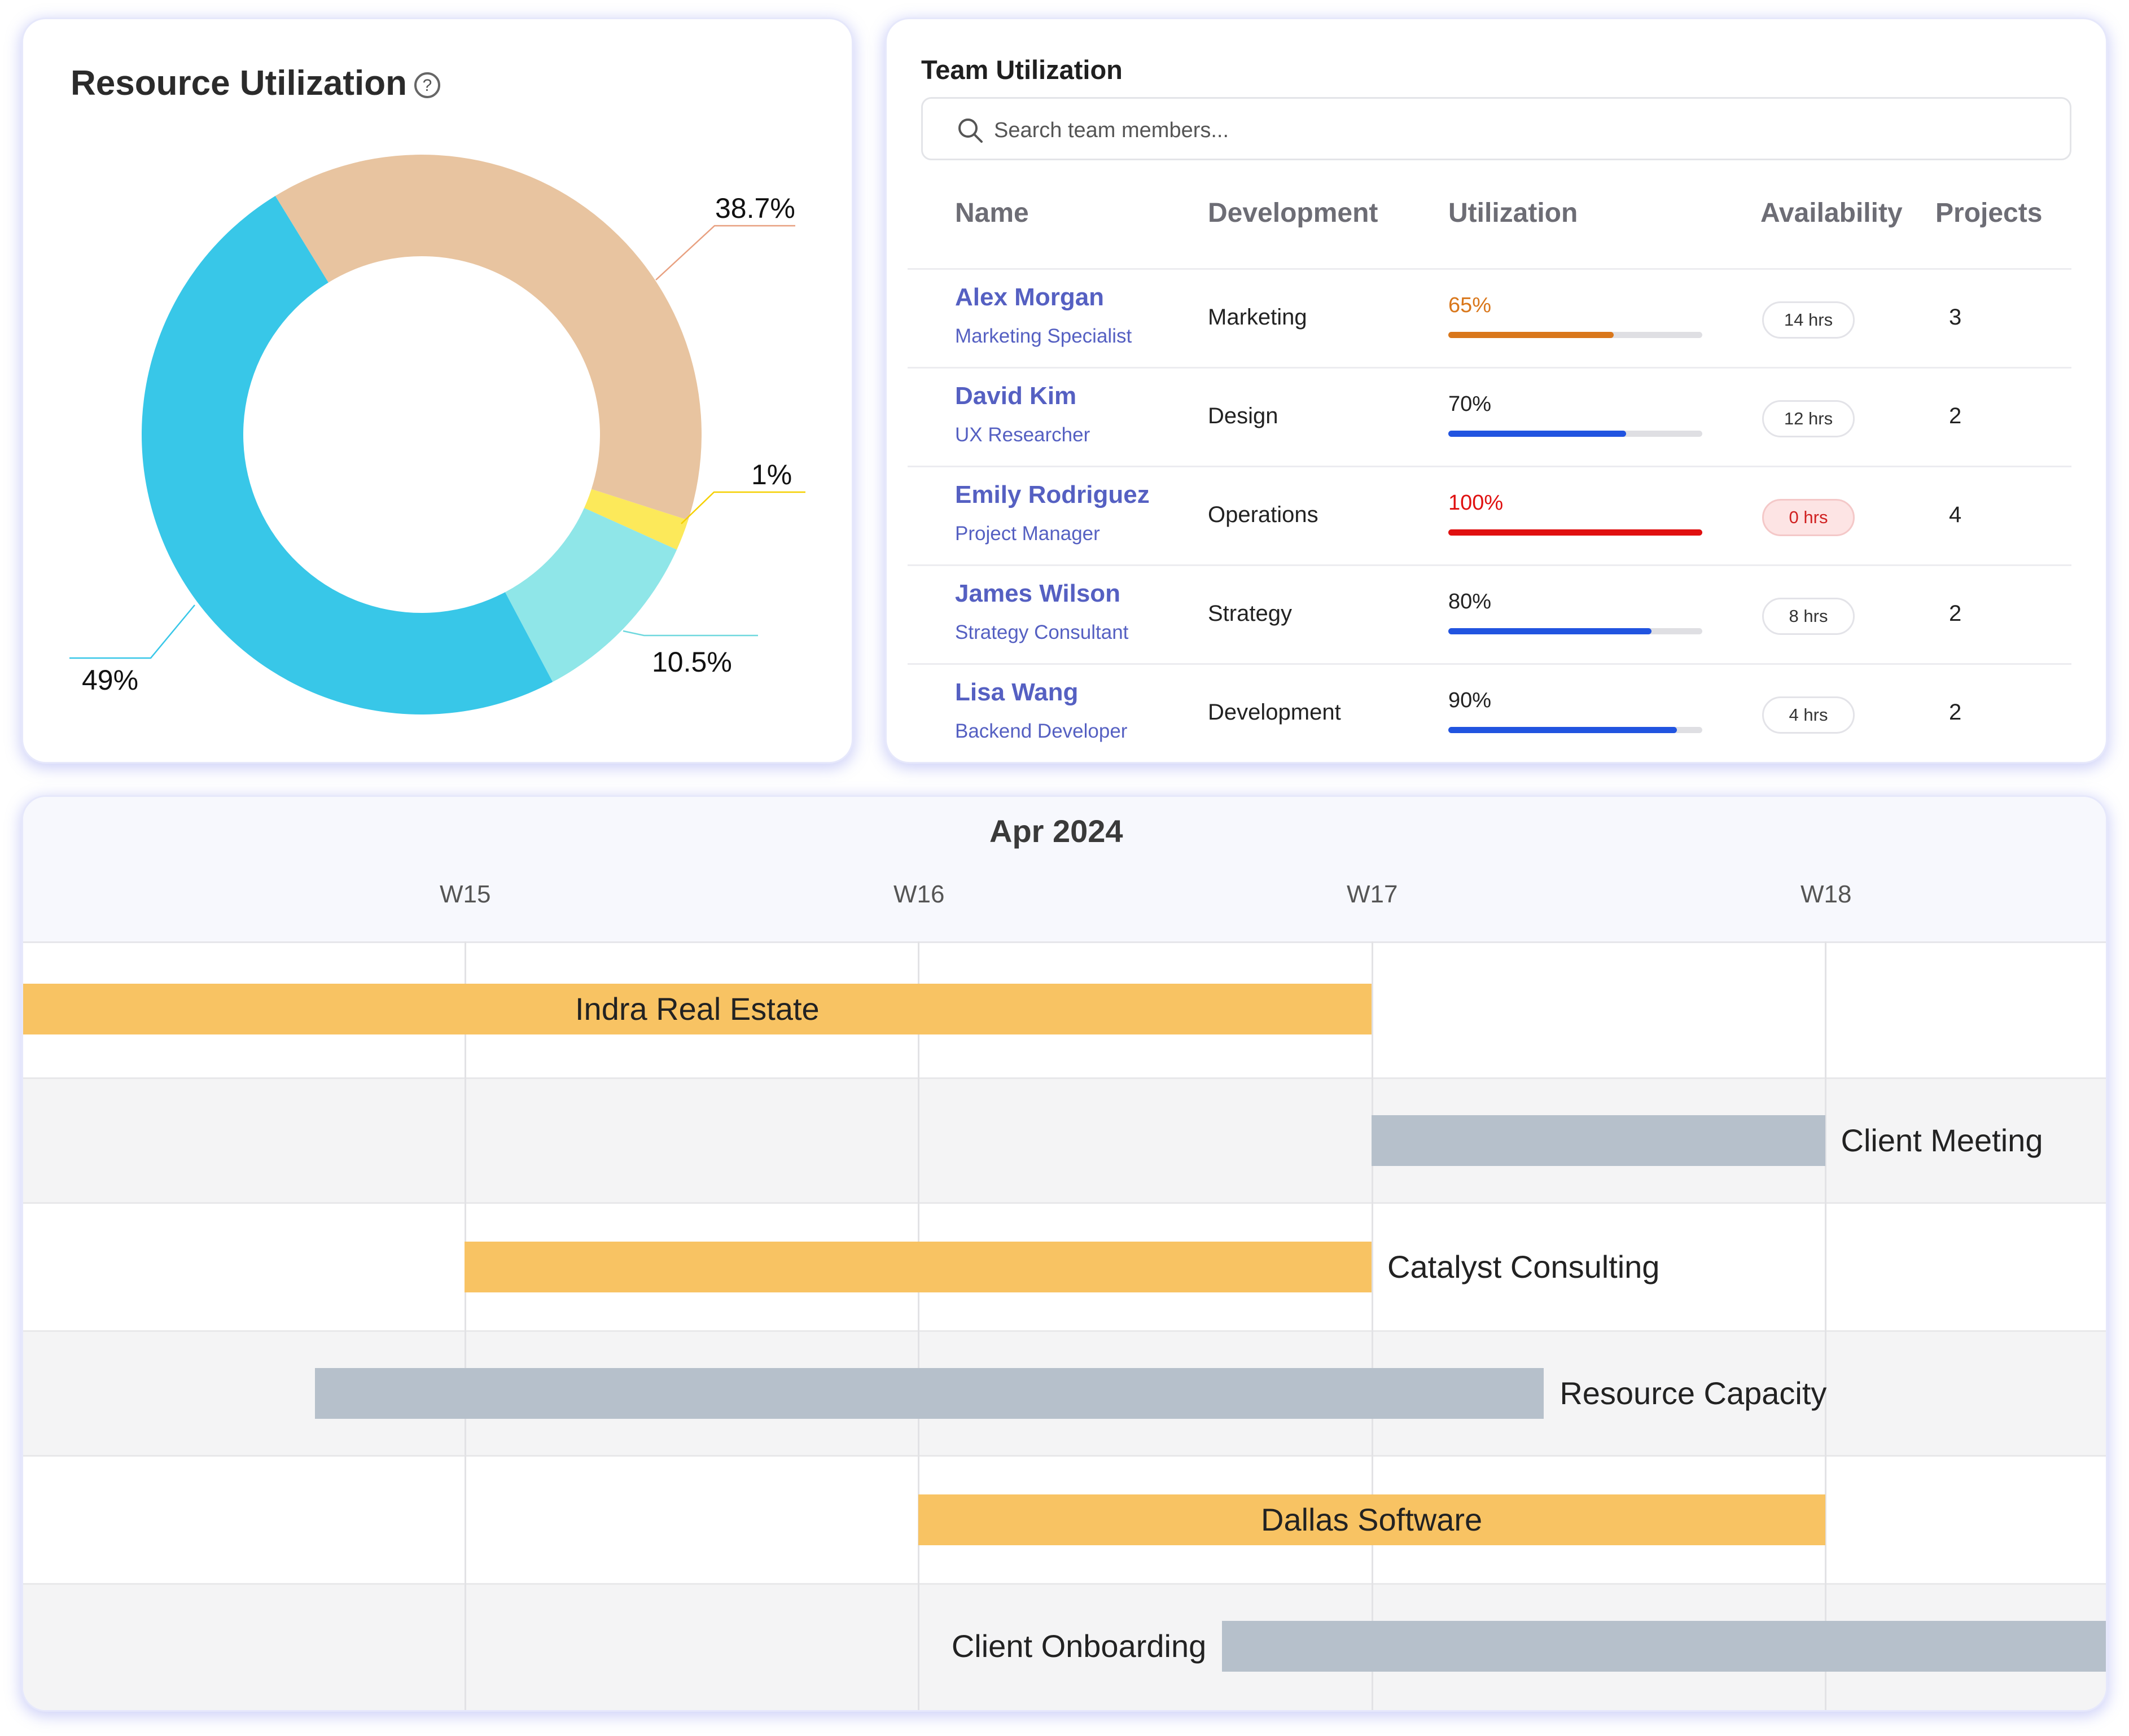 This screenshot has height=1736, width=2129. What do you see at coordinates (692, 662) in the screenshot?
I see `slice-label-10-5: 10.5%` at bounding box center [692, 662].